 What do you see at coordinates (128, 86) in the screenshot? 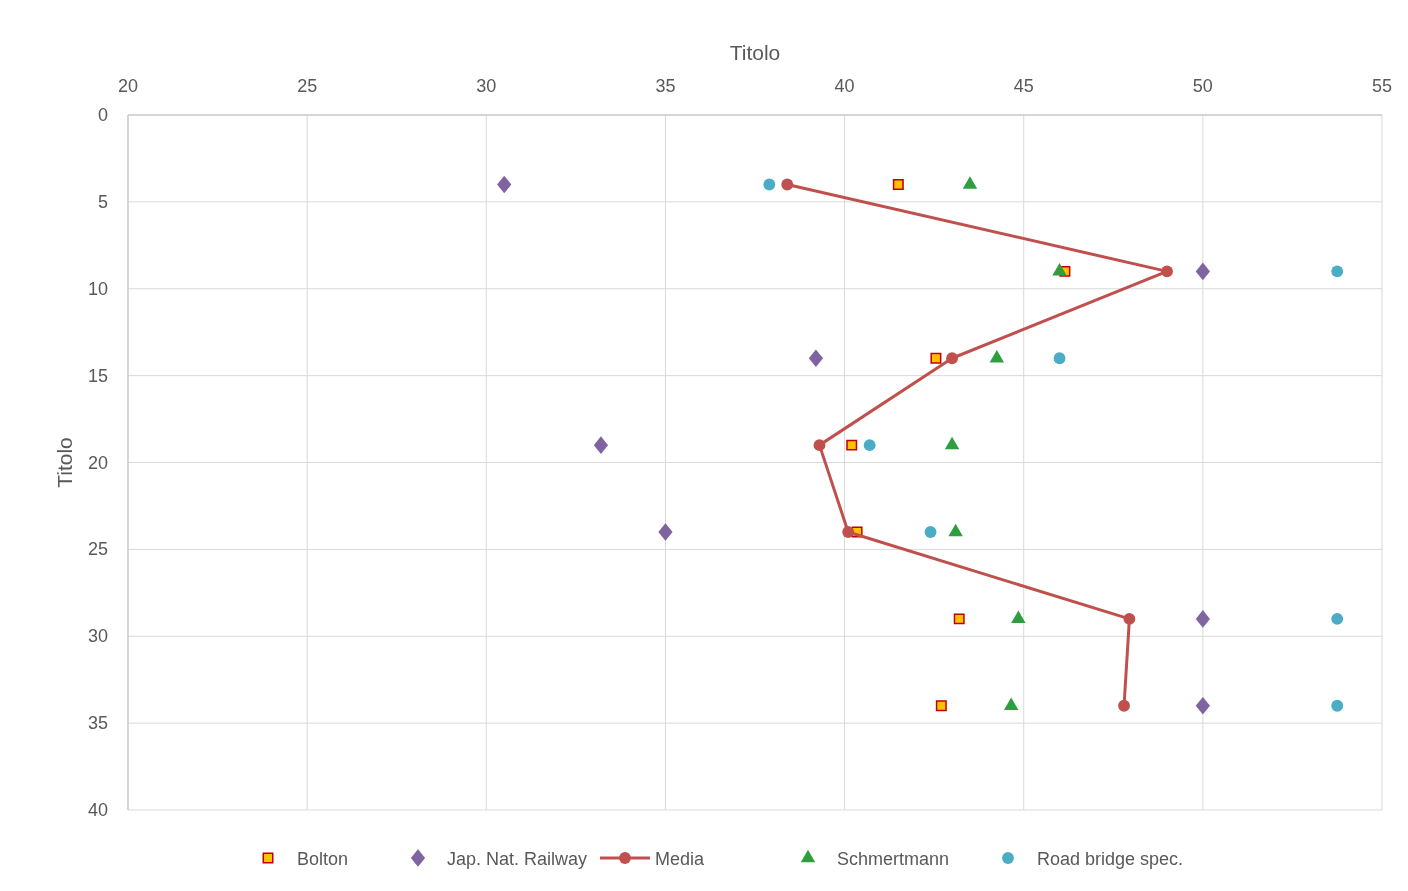
I see `x-tick-label: 20` at bounding box center [128, 86].